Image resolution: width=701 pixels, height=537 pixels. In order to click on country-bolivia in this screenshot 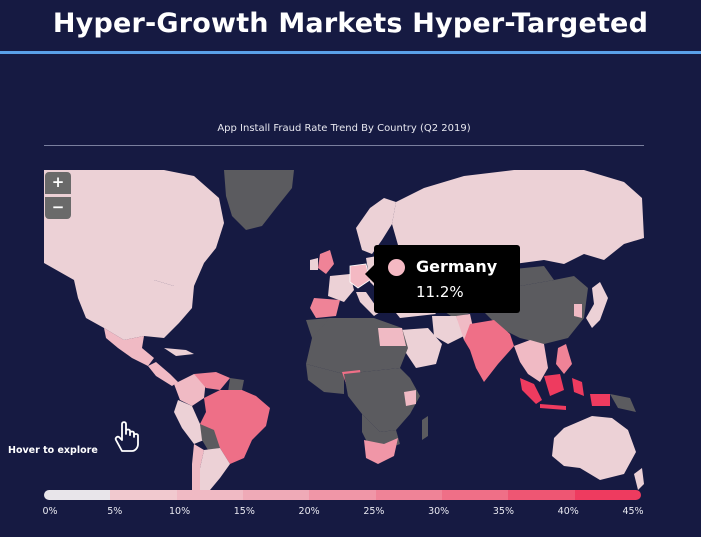, I will do `click(210, 437)`.